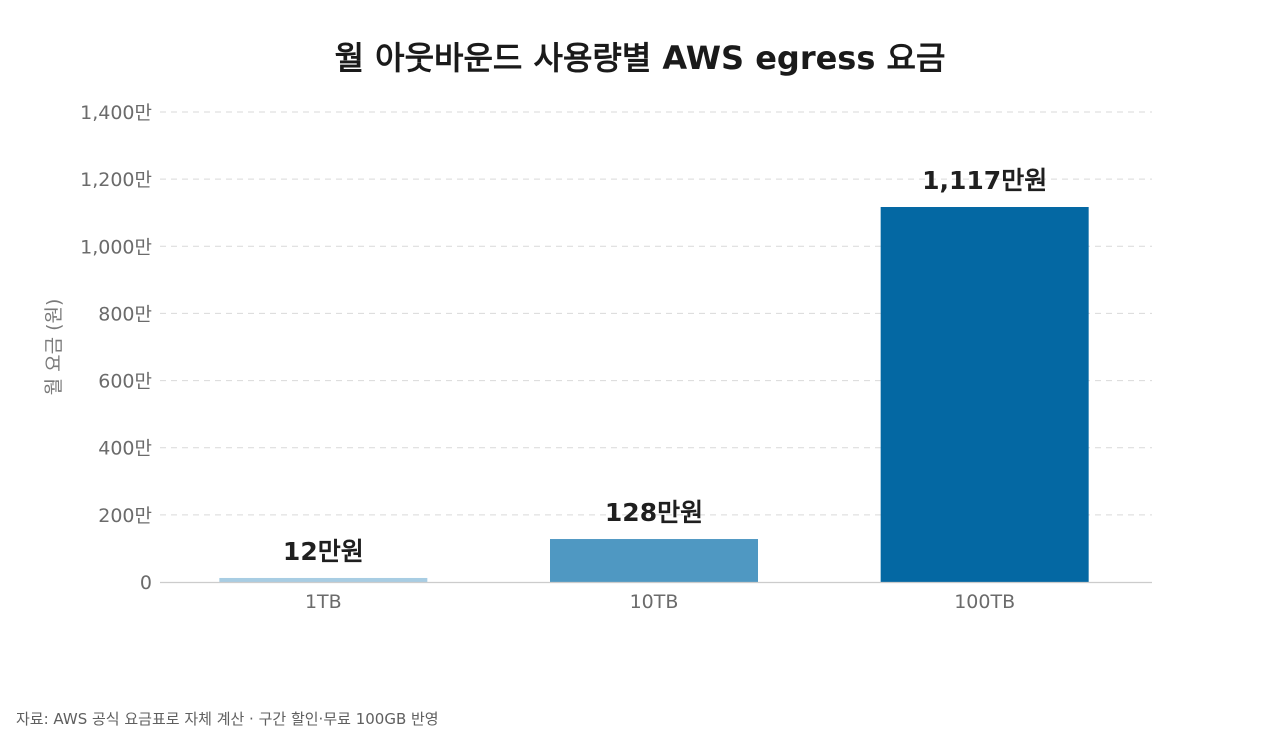 The image size is (1280, 747). I want to click on y-tick-label: 200만, so click(125, 516).